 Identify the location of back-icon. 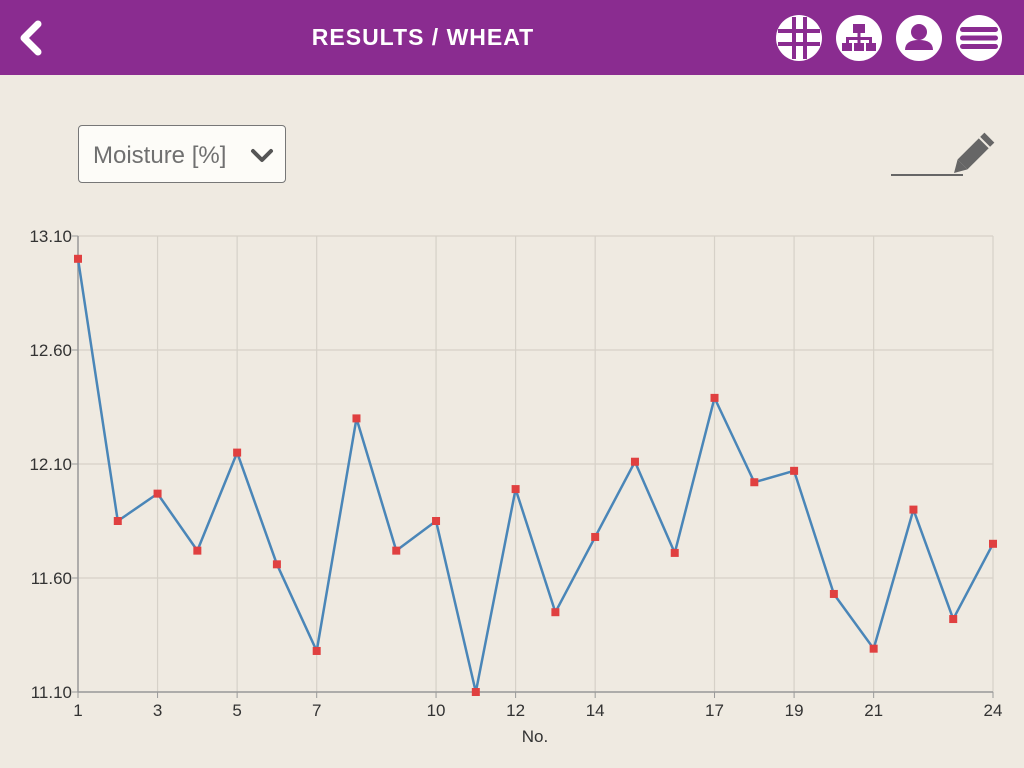
(31, 38).